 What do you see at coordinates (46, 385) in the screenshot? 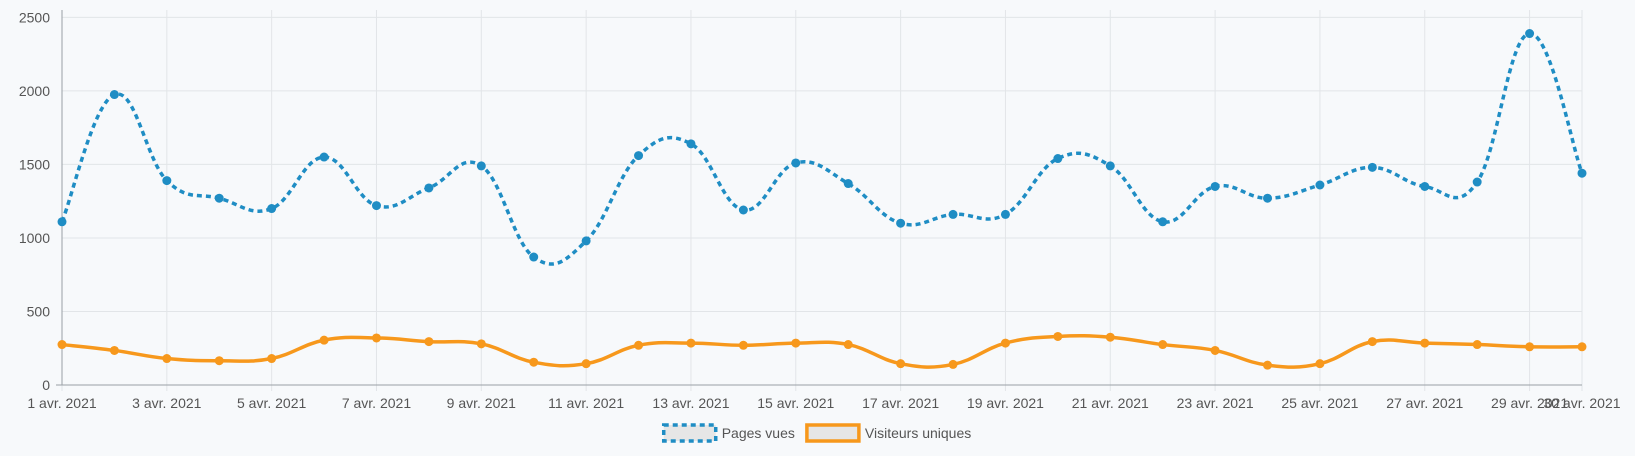
I see `y-tick-label: 0` at bounding box center [46, 385].